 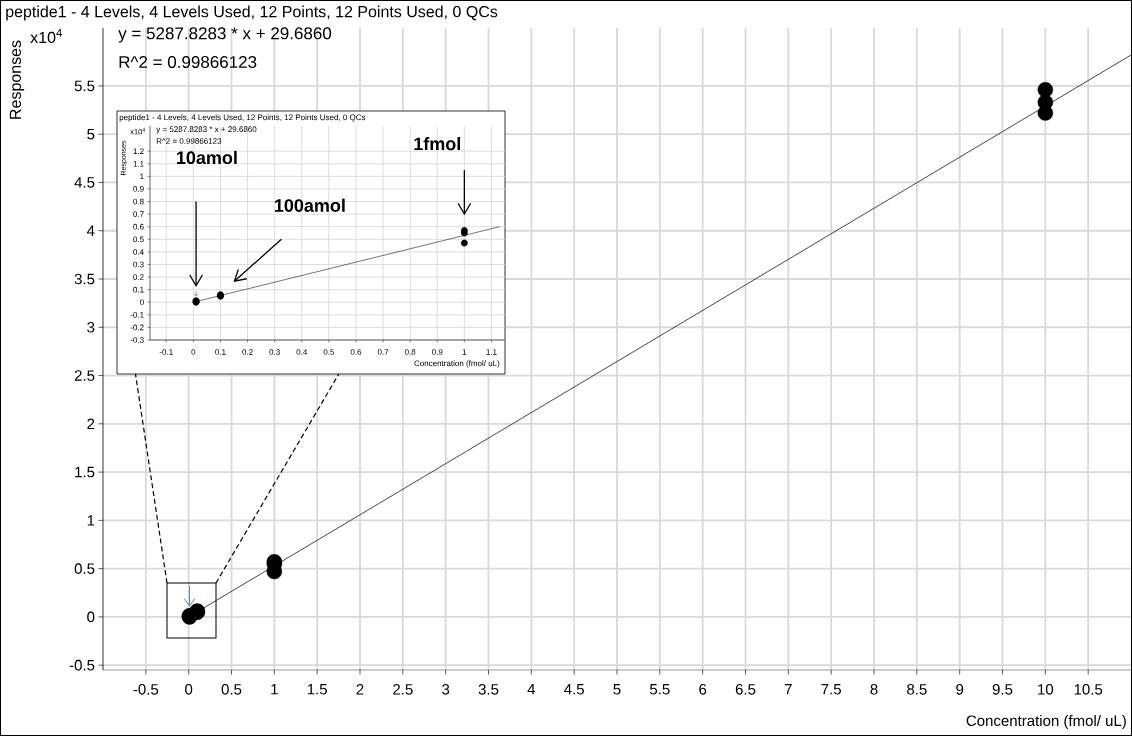 I want to click on y-tick-label: 3, so click(x=91, y=327).